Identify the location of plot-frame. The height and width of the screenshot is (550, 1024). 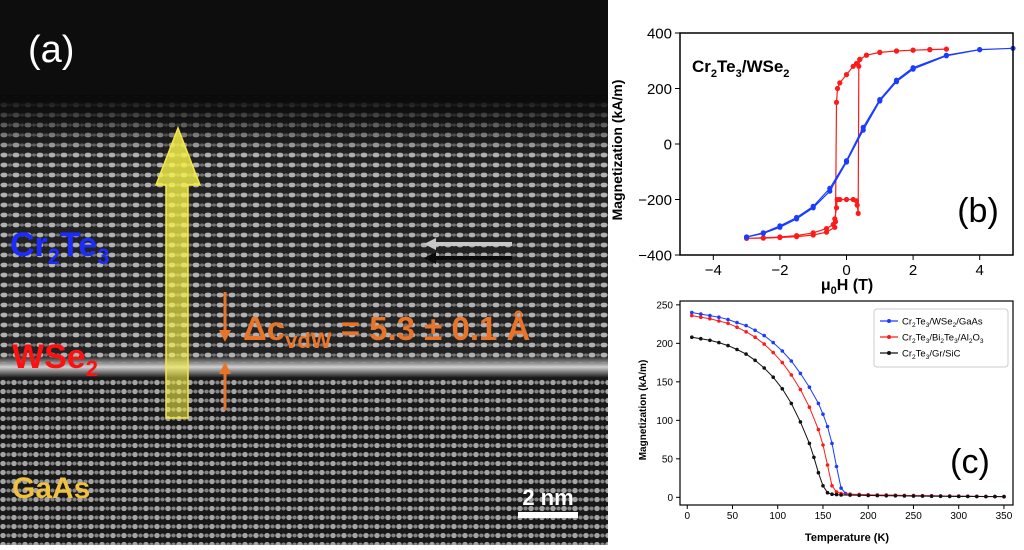
(846, 403).